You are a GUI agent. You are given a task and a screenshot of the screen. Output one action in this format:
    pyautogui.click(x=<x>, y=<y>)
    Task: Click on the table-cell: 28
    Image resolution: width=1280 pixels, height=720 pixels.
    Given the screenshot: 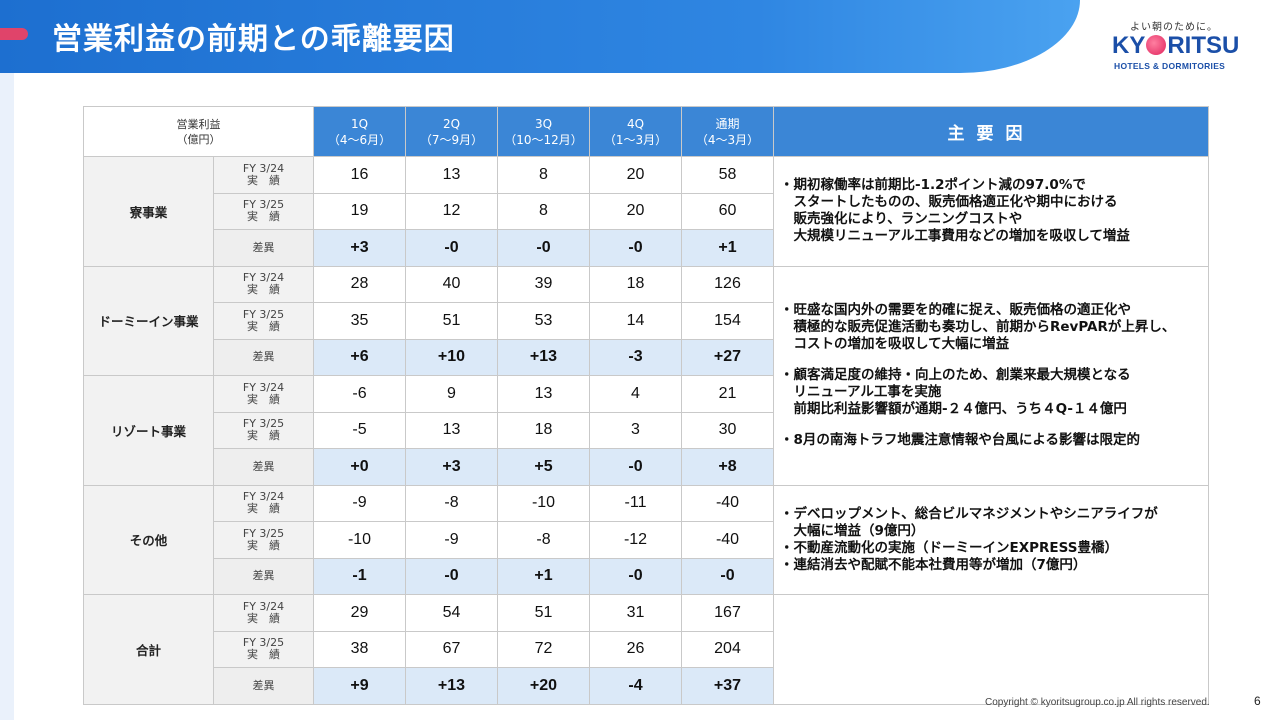 What is the action you would take?
    pyautogui.click(x=359, y=284)
    